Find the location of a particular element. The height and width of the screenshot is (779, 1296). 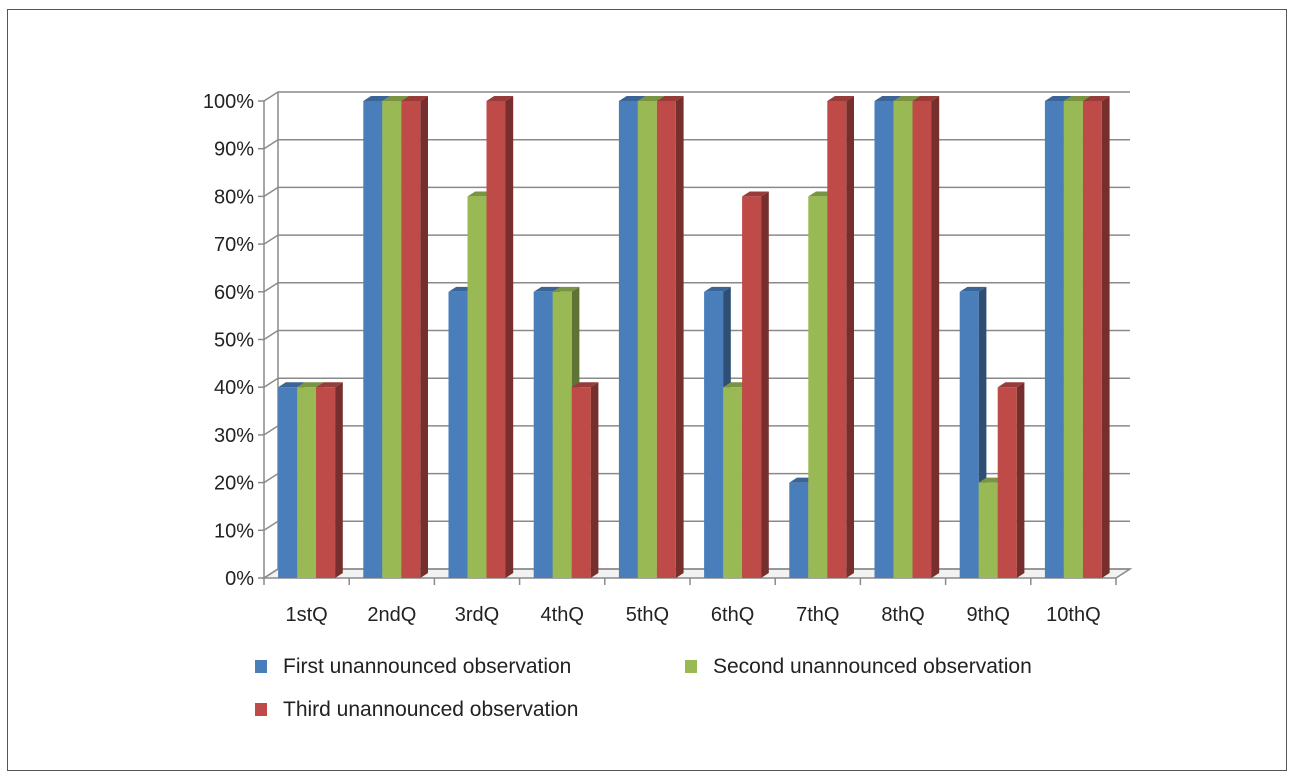

x-tick-label: 2ndQ is located at coordinates (391, 615).